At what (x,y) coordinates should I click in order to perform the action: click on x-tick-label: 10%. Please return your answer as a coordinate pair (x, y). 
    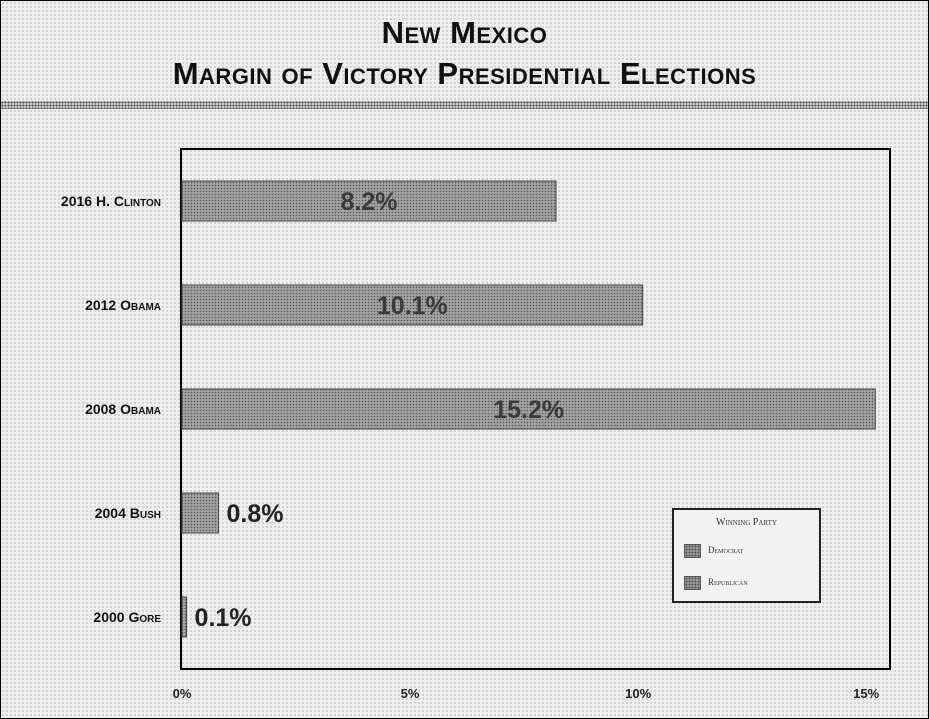
    Looking at the image, I should click on (638, 693).